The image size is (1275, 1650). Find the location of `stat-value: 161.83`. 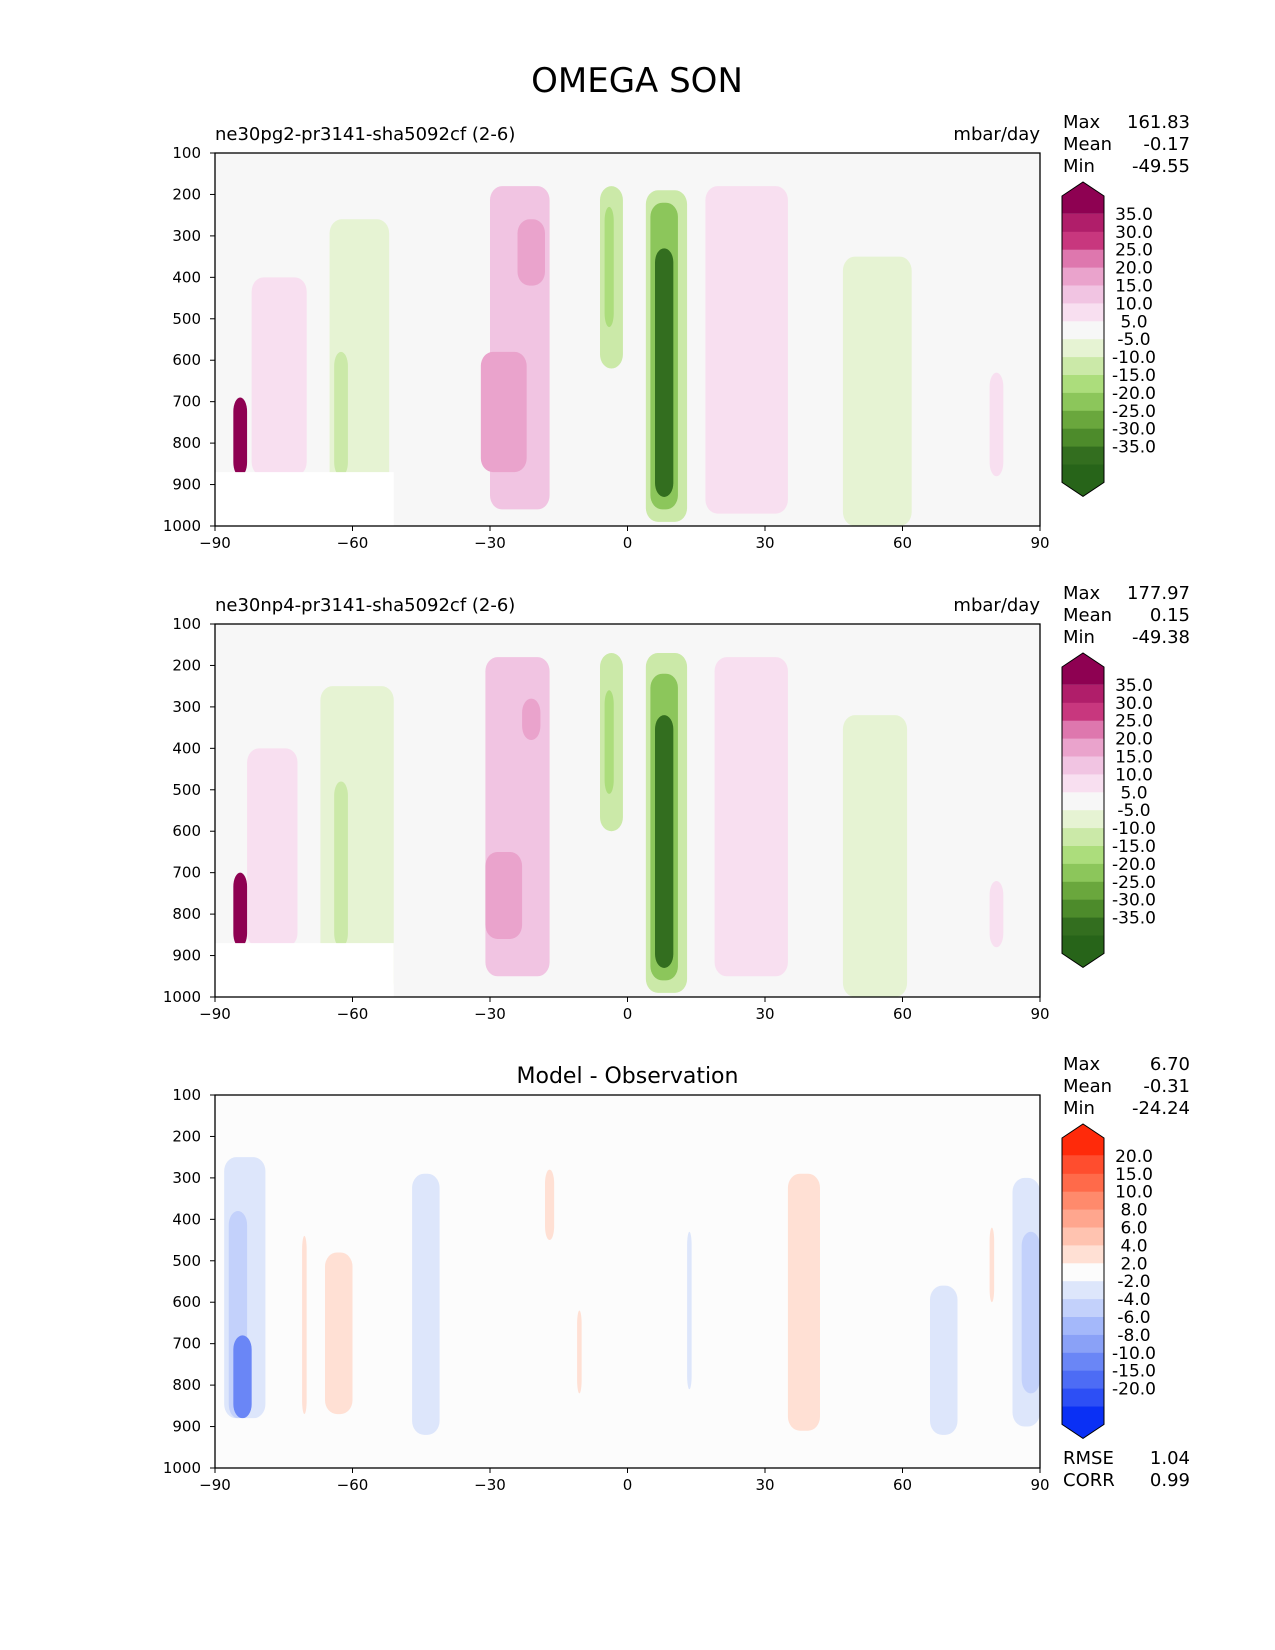

stat-value: 161.83 is located at coordinates (1158, 122).